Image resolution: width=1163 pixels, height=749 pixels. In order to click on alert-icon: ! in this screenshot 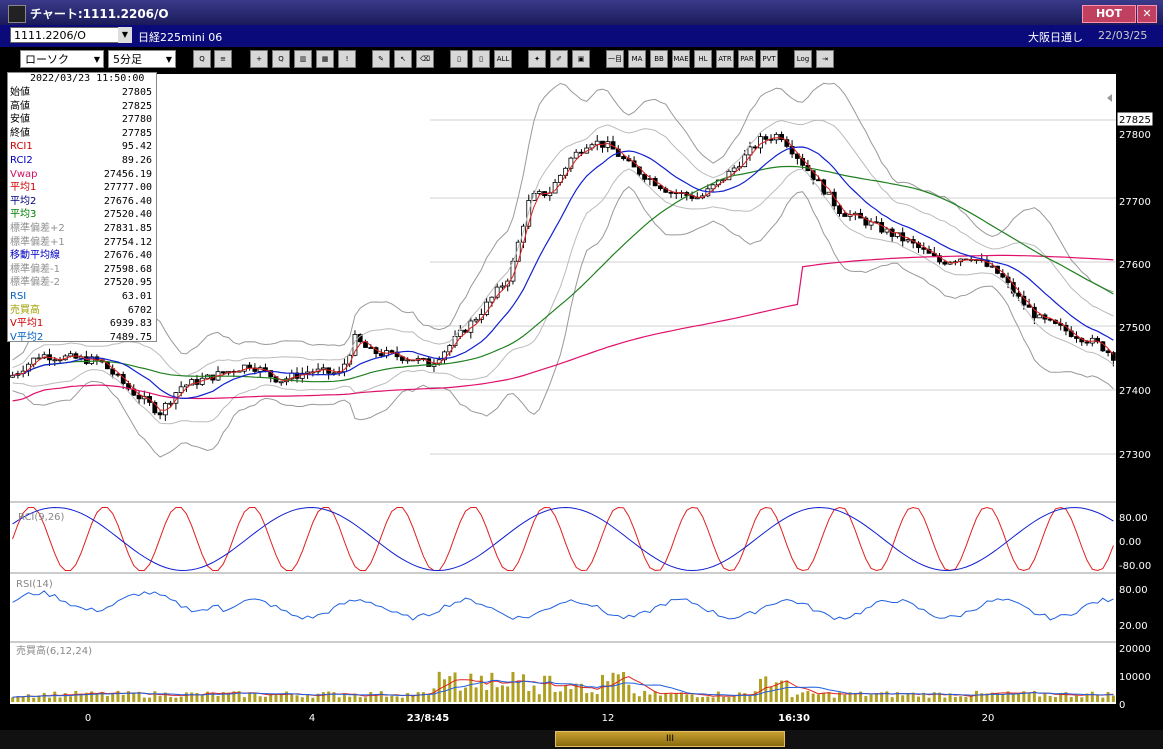, I will do `click(347, 59)`.